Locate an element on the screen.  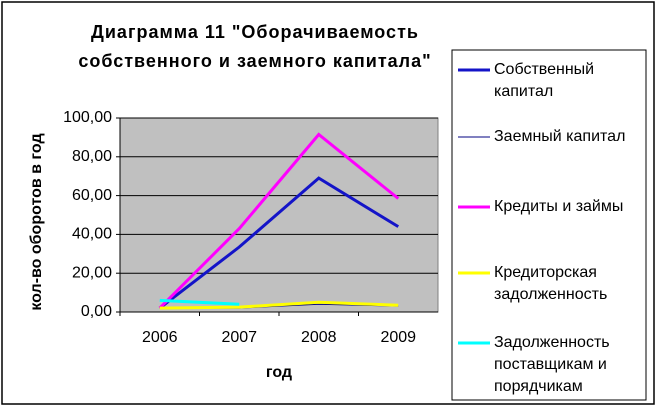
y-tick-label: 0,00 is located at coordinates (96, 311).